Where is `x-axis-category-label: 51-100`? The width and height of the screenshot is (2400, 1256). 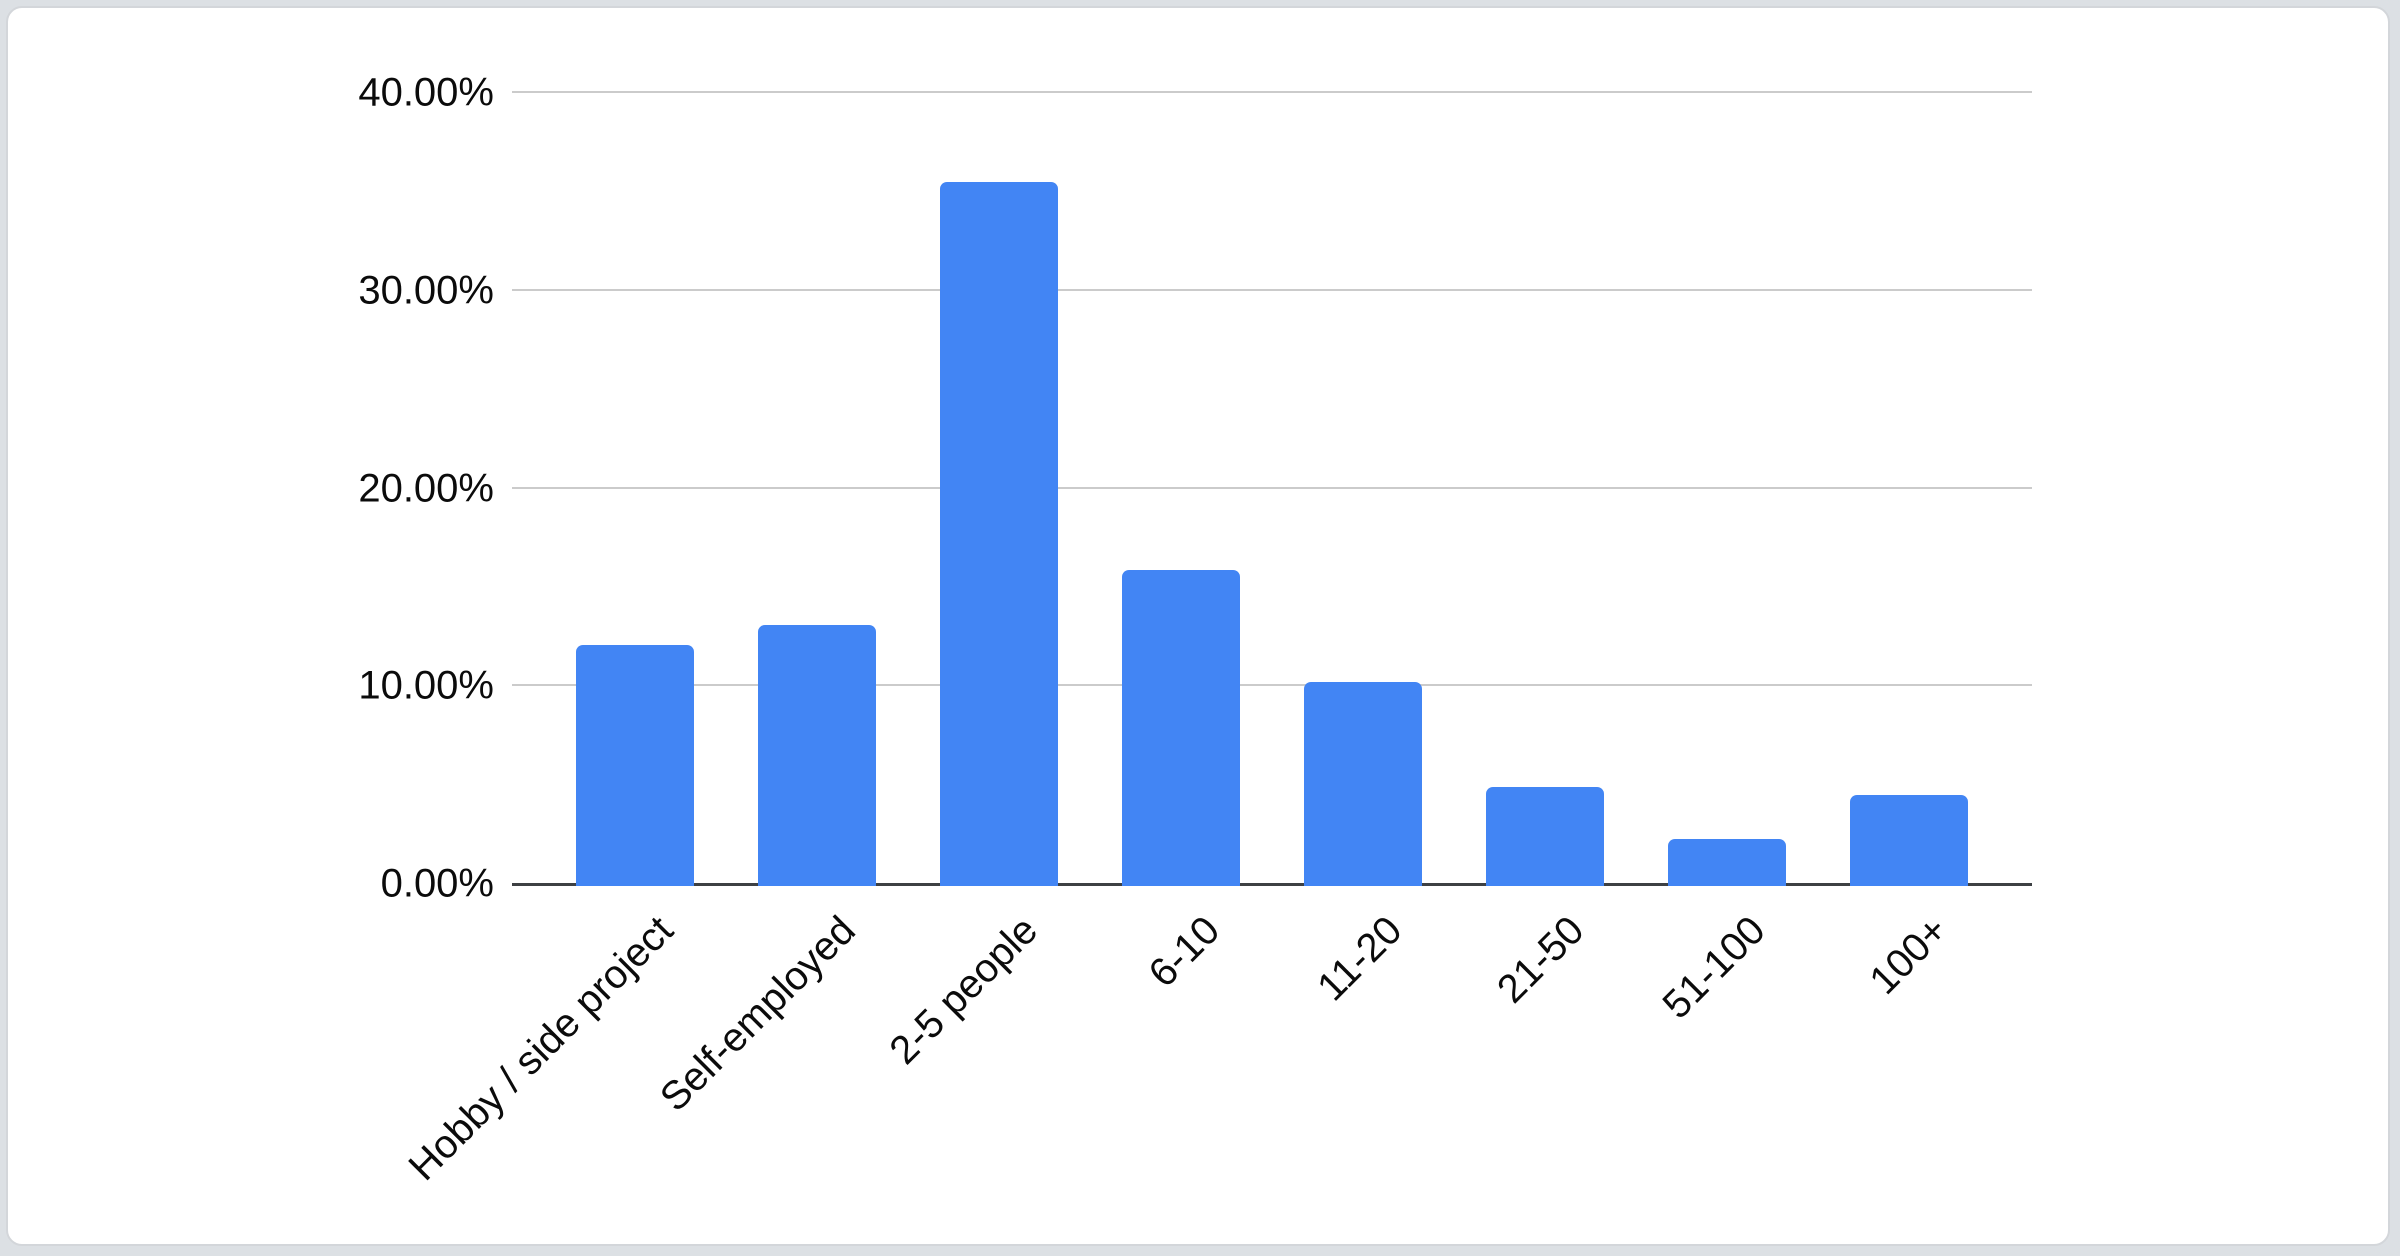
x-axis-category-label: 51-100 is located at coordinates (1714, 968).